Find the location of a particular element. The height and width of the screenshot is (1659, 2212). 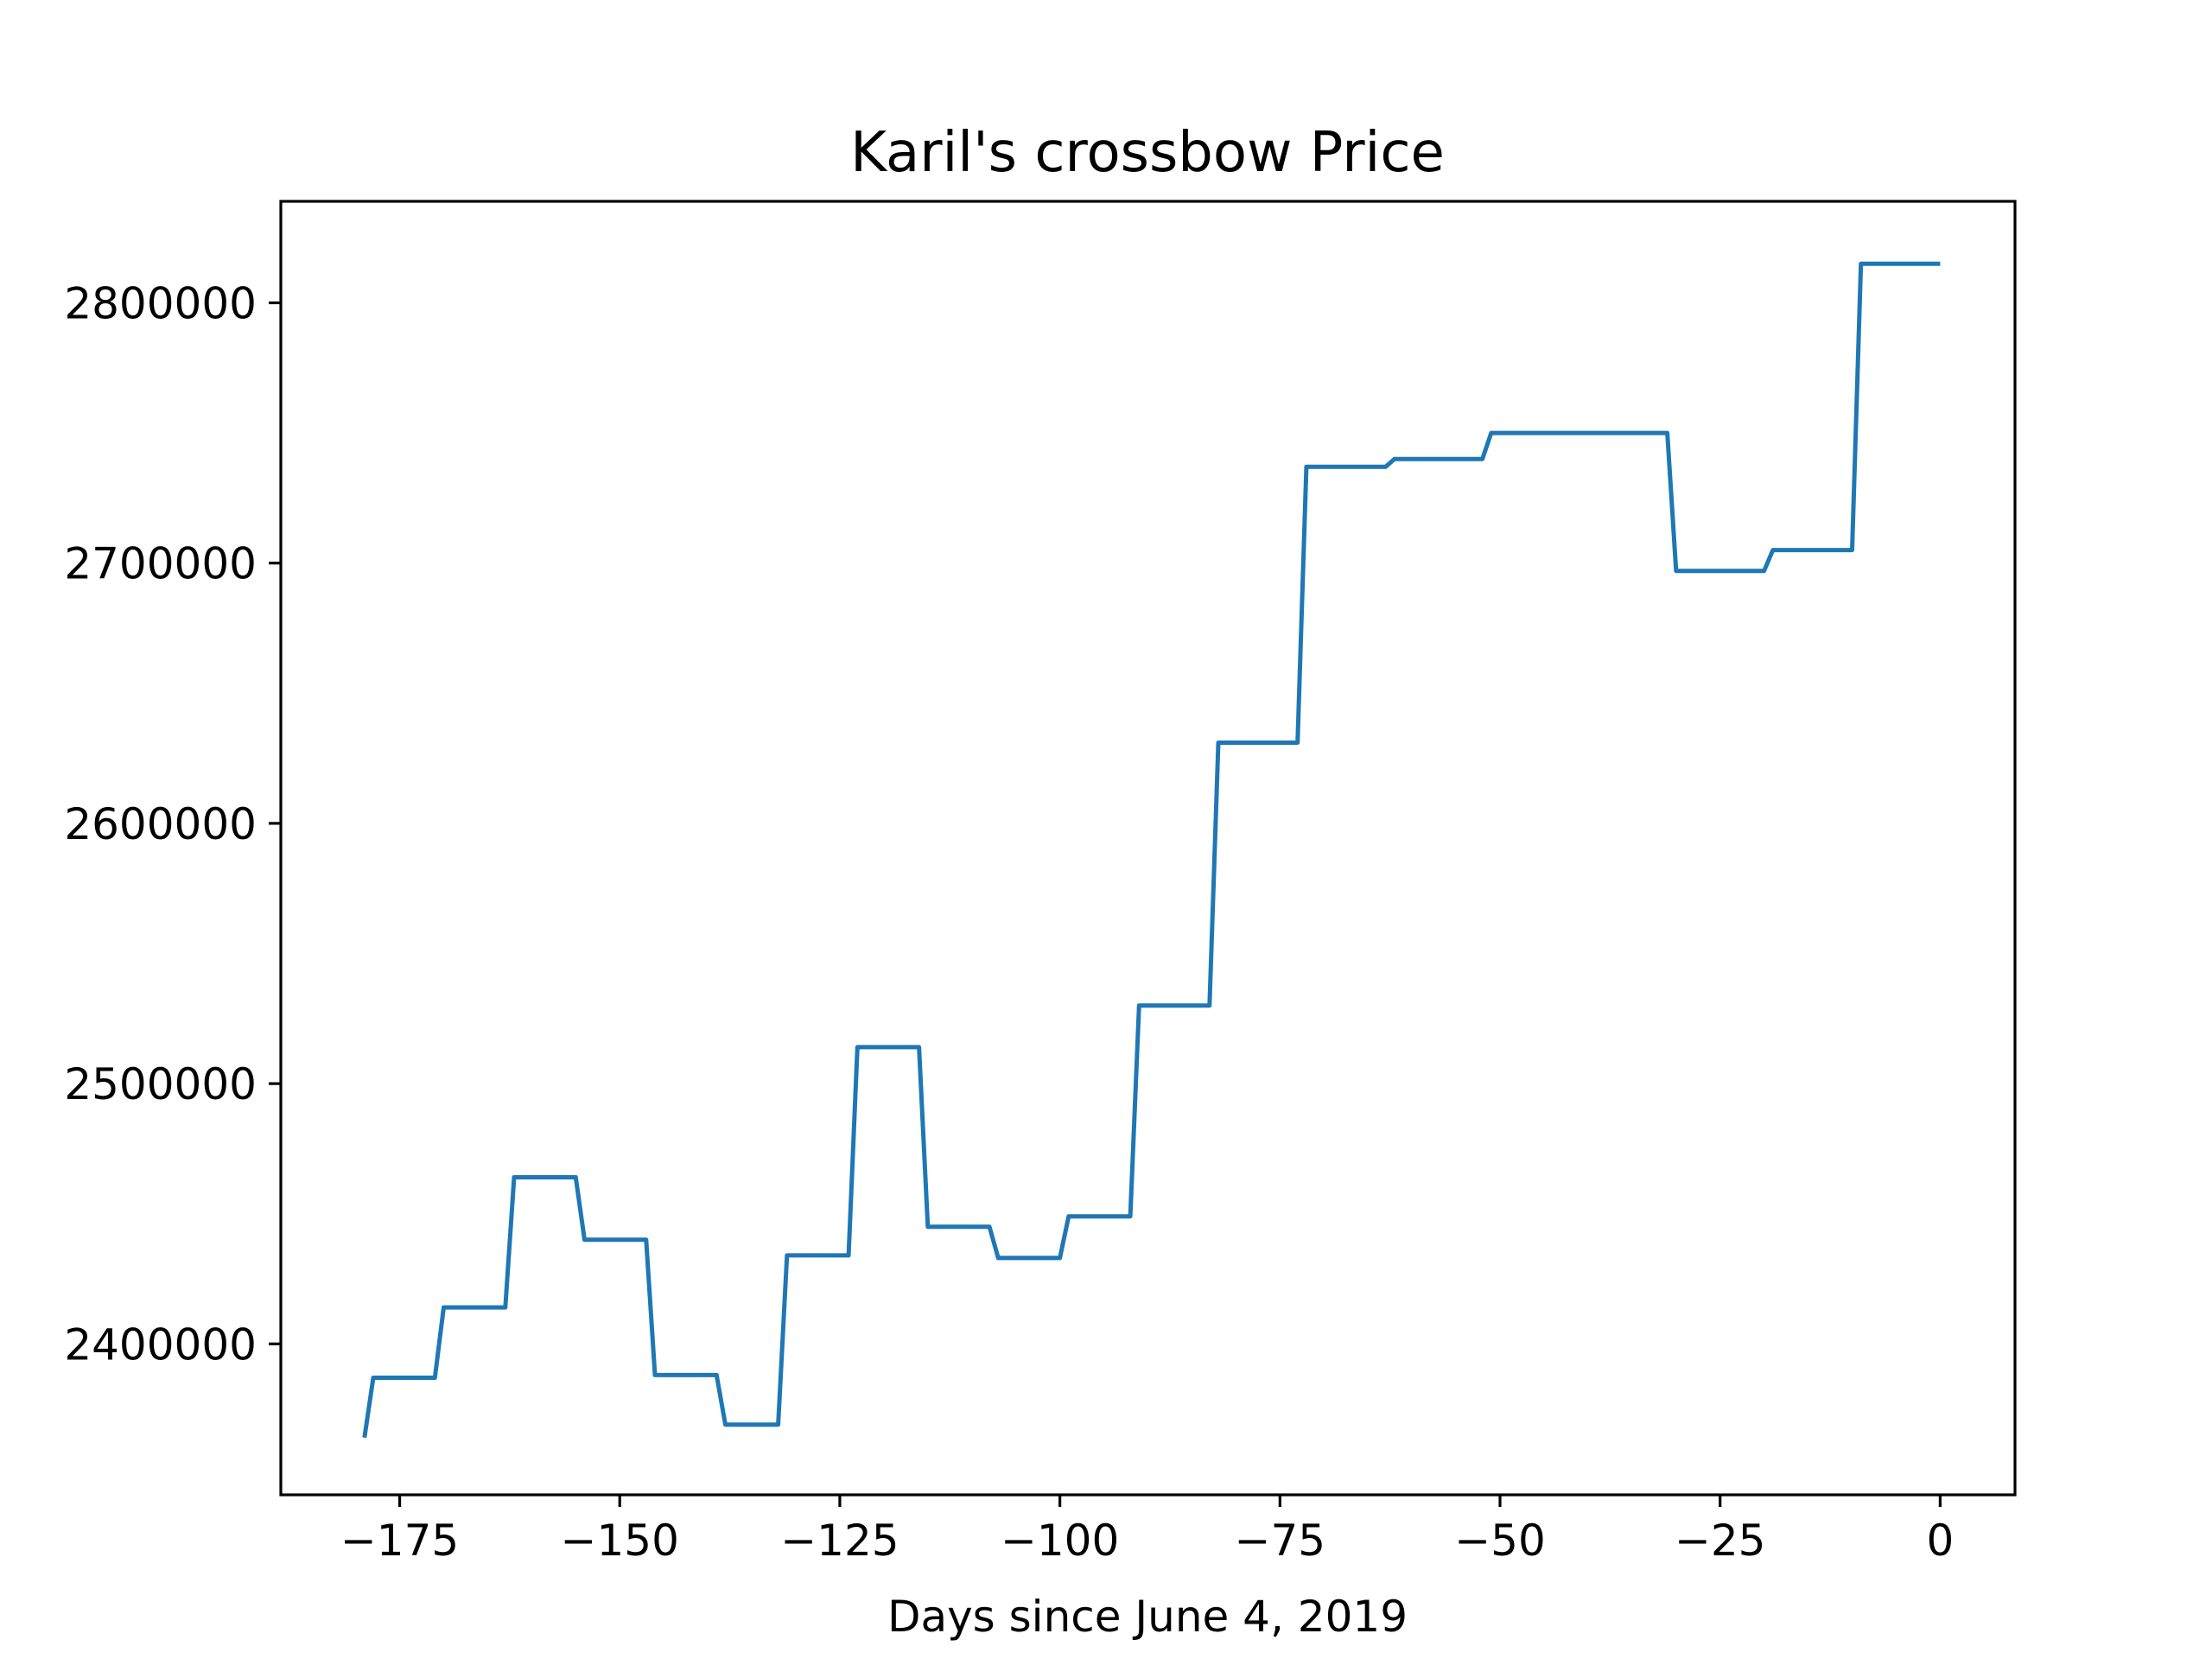

y-tick-label: 2400000 is located at coordinates (160, 1344).